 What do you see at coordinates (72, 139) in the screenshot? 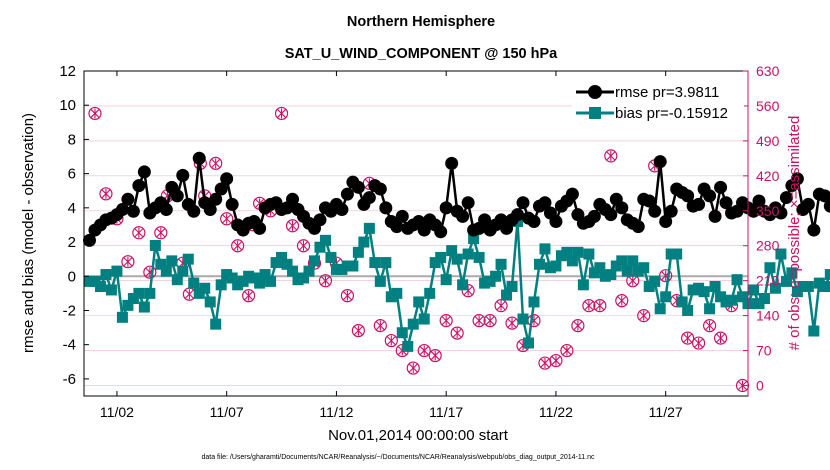
I see `y-left-tick-label-2: 8` at bounding box center [72, 139].